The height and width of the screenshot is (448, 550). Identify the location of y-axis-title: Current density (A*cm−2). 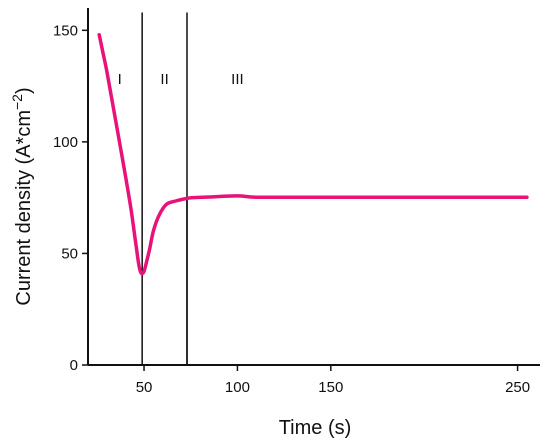
(22, 196).